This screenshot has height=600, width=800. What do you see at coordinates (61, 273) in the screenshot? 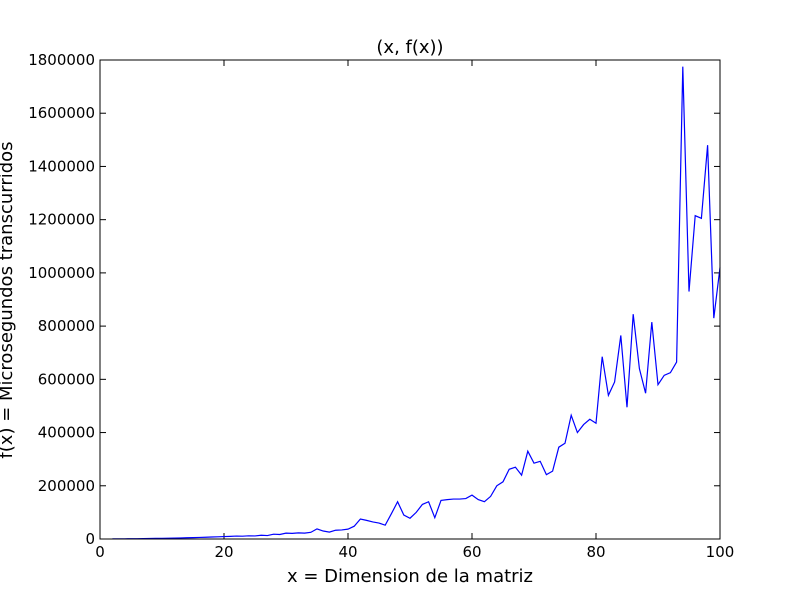
I see `y-tick-label: 1000000` at bounding box center [61, 273].